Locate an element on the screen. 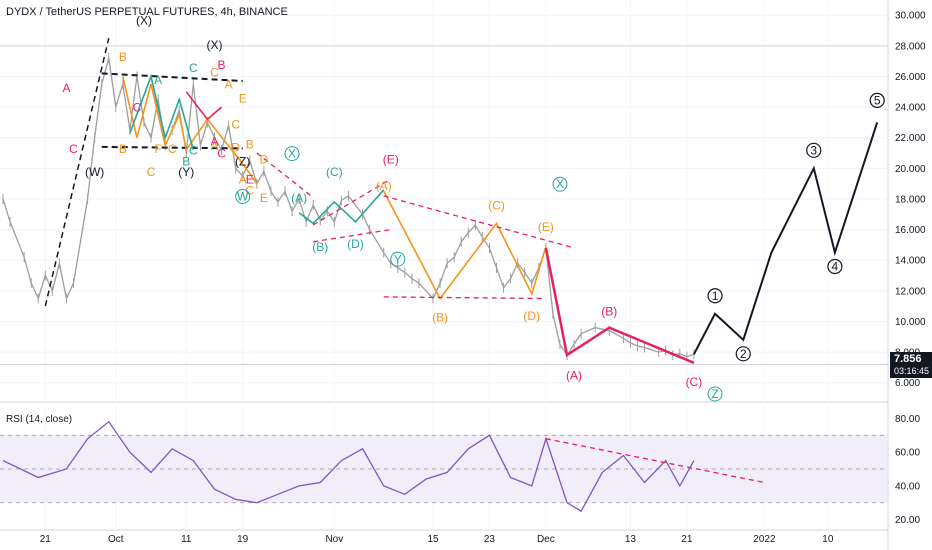 The height and width of the screenshot is (550, 932). crimson-label: (A) is located at coordinates (574, 376).